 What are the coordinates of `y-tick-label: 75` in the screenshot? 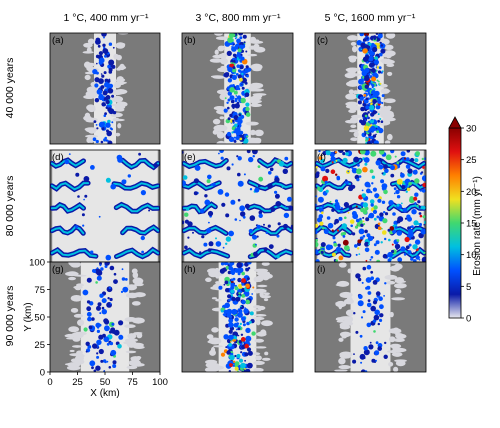 It's located at (39, 290).